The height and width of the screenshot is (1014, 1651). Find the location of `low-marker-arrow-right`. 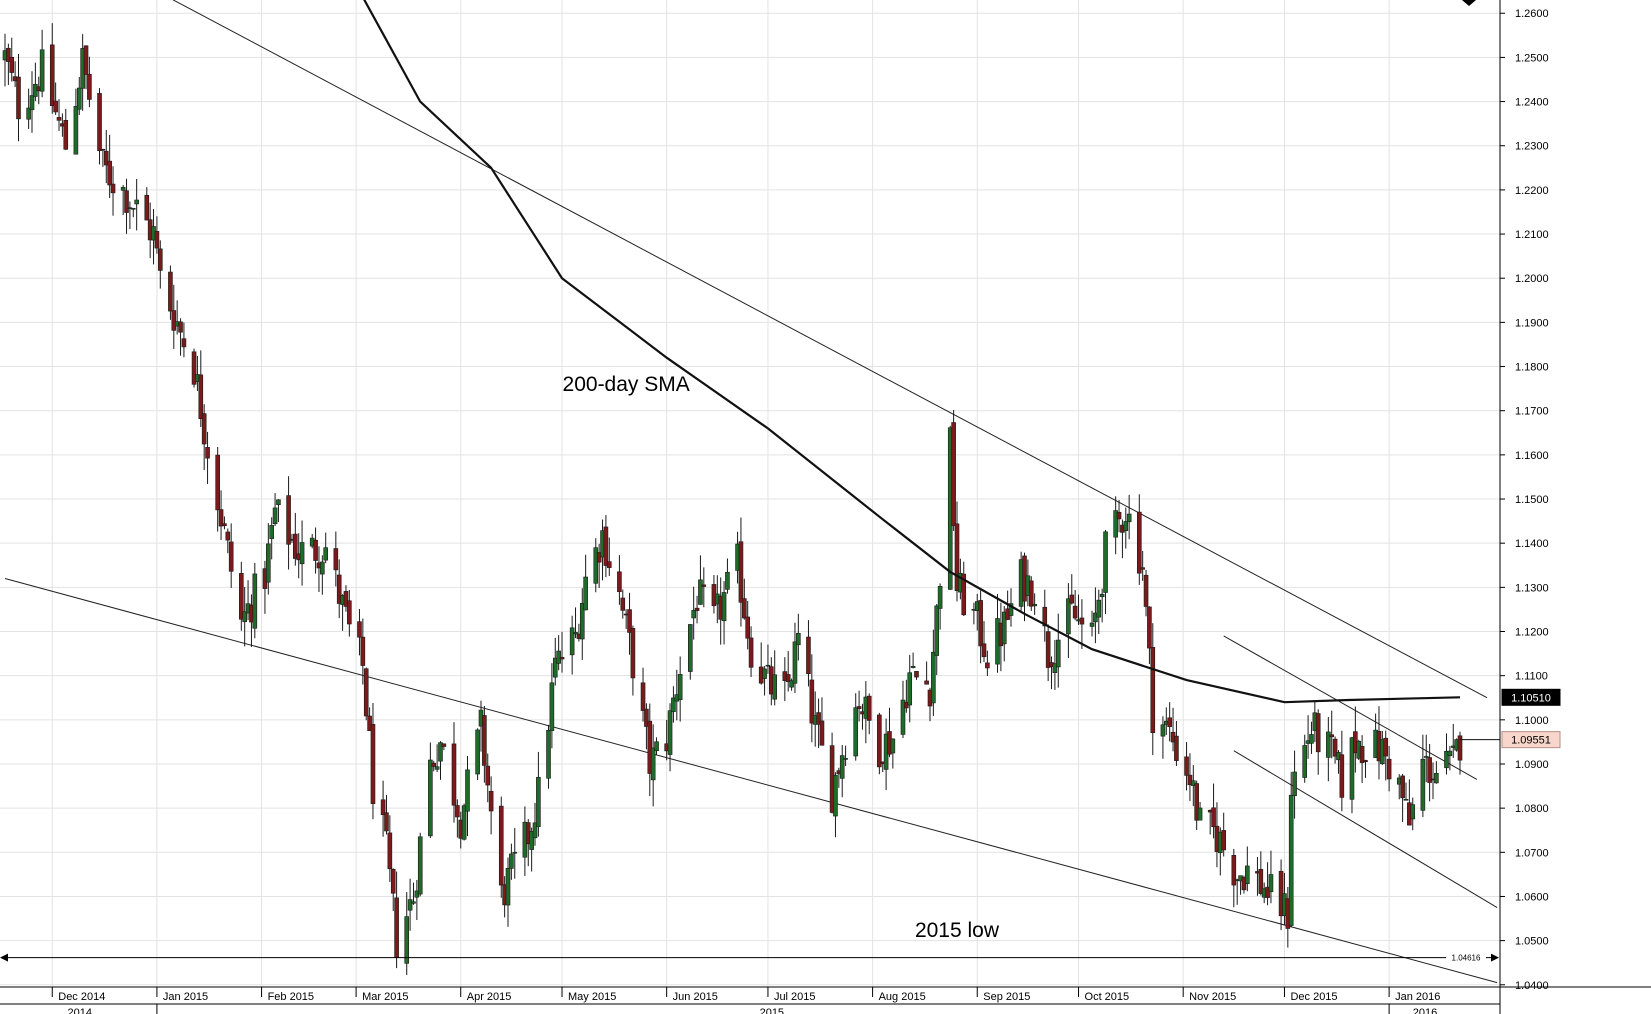

low-marker-arrow-right is located at coordinates (1495, 957).